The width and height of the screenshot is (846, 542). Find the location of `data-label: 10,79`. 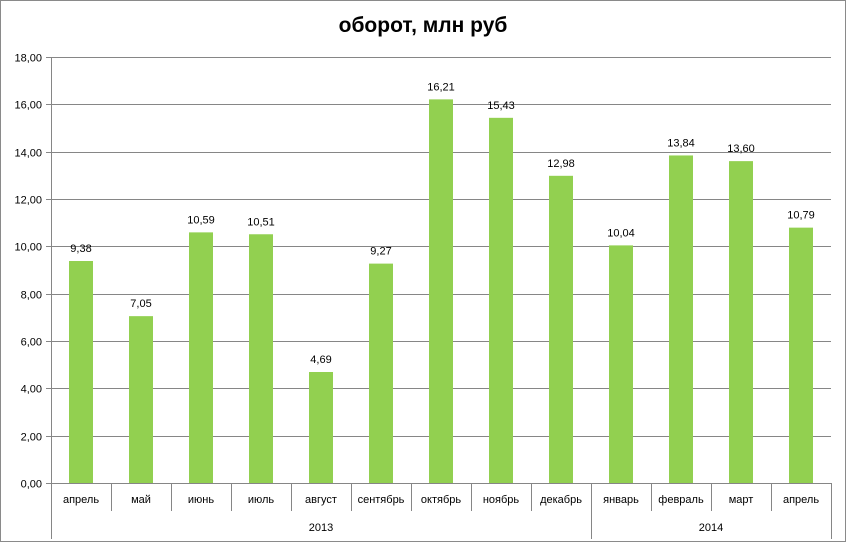

data-label: 10,79 is located at coordinates (801, 216).